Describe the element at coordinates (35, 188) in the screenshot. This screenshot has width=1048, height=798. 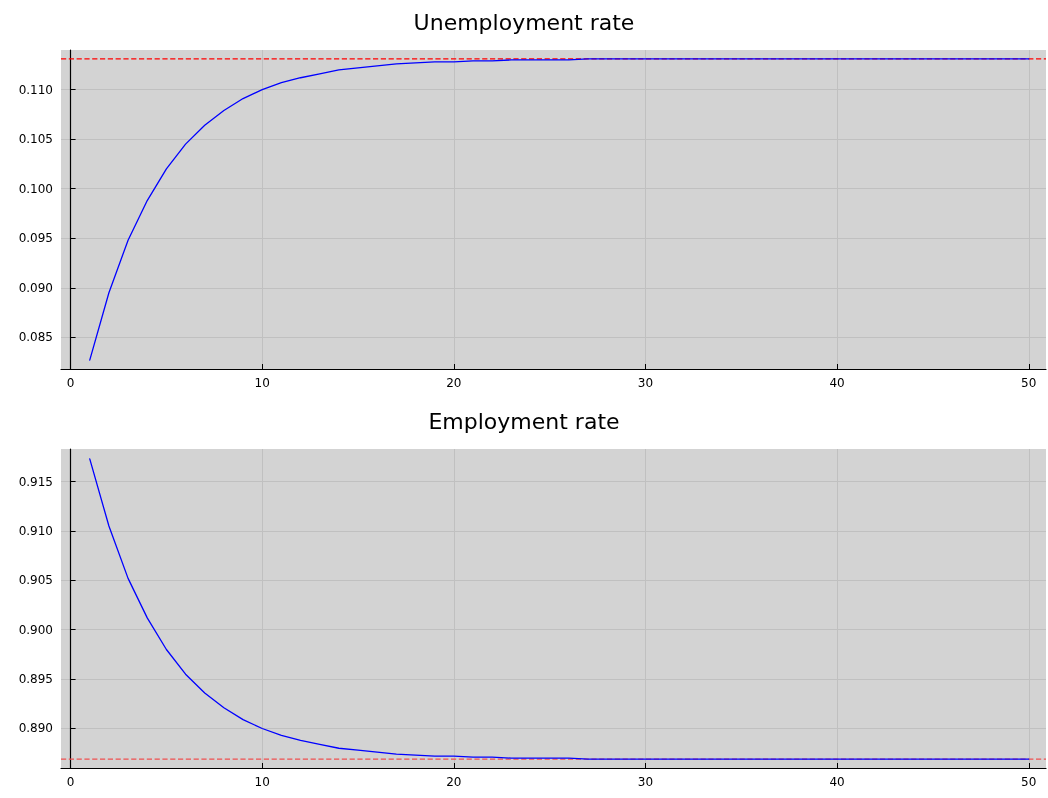
I see `y-tick-label: 0.100` at that location.